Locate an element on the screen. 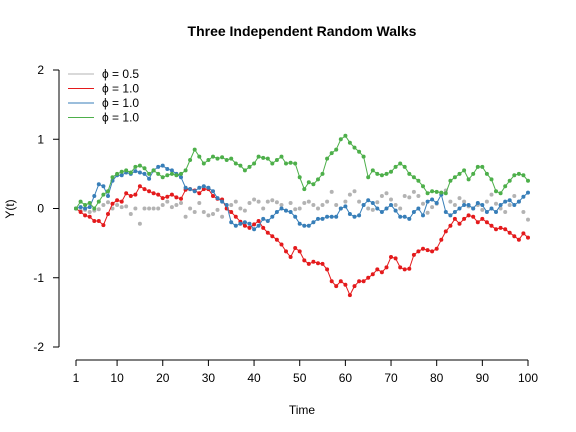 Image resolution: width=576 pixels, height=432 pixels. y-tick-label: -1 is located at coordinates (38, 278).